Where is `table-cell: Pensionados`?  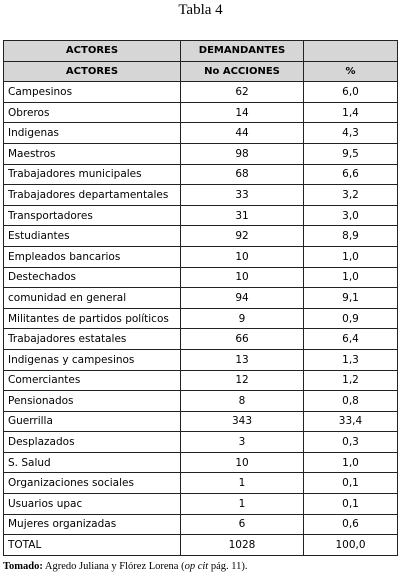
table-cell: Pensionados is located at coordinates (92, 401).